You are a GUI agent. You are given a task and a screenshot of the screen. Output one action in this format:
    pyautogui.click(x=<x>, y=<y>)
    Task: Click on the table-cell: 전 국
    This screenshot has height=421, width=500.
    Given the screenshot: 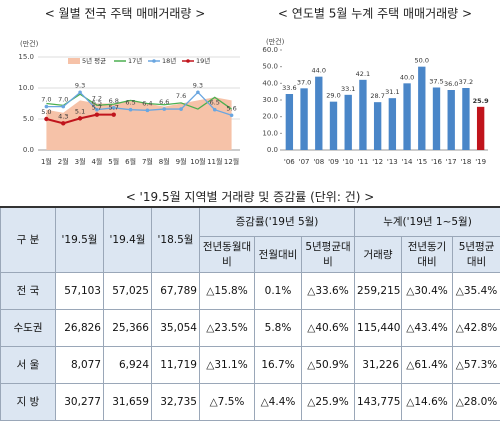 What is the action you would take?
    pyautogui.click(x=28, y=290)
    